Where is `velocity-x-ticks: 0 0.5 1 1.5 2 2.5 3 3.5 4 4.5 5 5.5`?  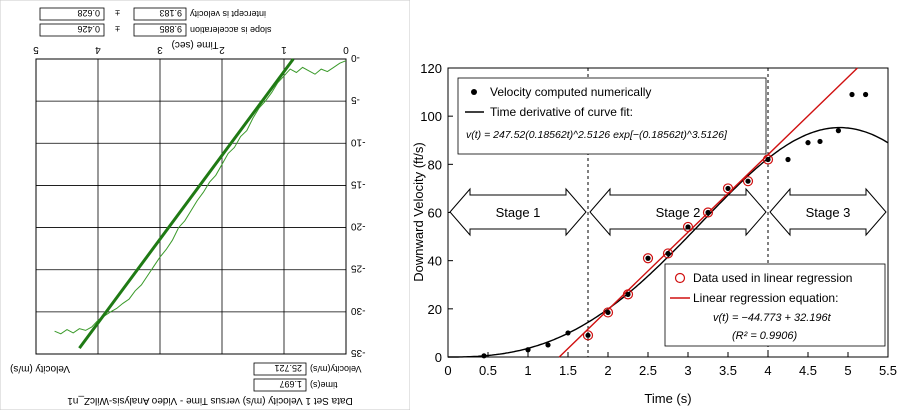 velocity-x-ticks: 0 0.5 1 1.5 2 2.5 3 3.5 4 4.5 5 5.5 is located at coordinates (670, 365).